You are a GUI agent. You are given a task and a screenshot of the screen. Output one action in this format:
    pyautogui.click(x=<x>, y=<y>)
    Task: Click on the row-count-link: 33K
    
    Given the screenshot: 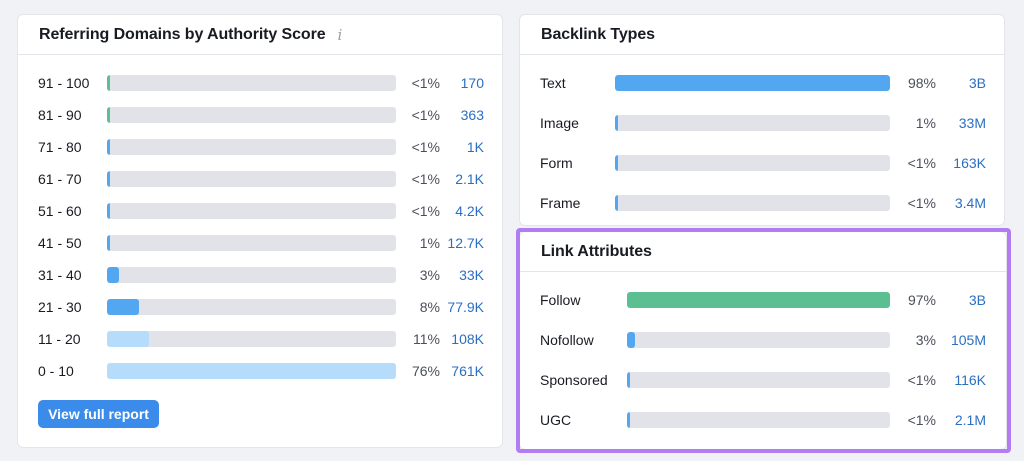 What is the action you would take?
    pyautogui.click(x=471, y=275)
    